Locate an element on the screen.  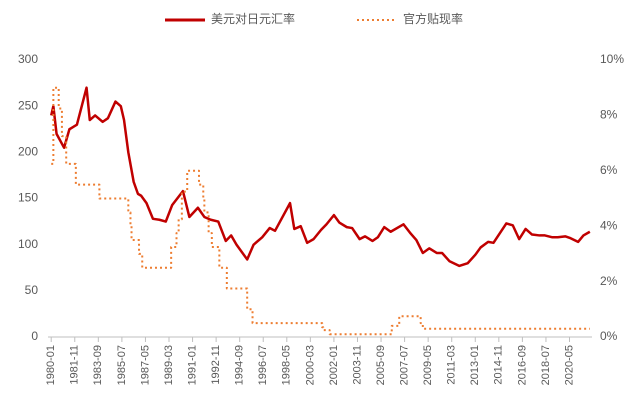
x-tick-label: 1996-07 is located at coordinates (263, 365).